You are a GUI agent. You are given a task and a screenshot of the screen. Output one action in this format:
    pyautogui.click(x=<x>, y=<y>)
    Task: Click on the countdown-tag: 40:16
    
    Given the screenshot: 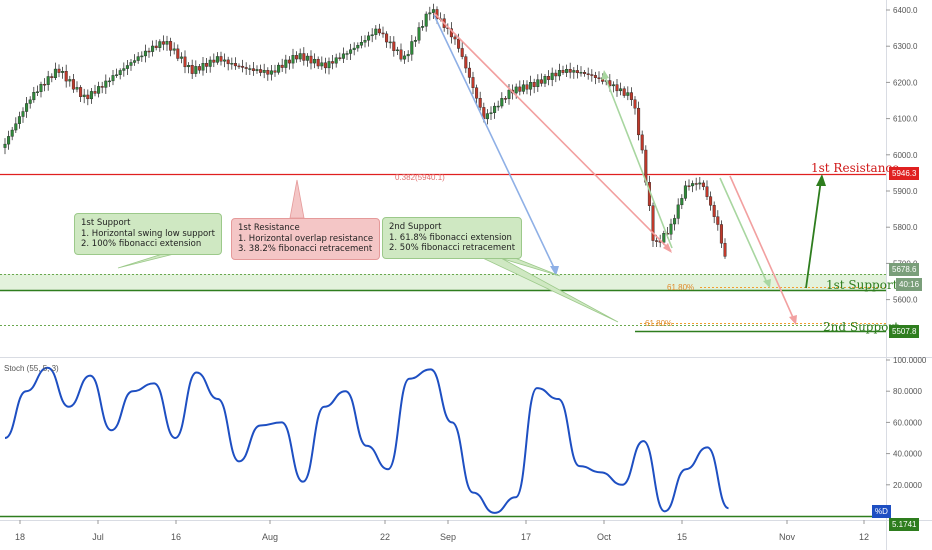 What is the action you would take?
    pyautogui.click(x=909, y=284)
    